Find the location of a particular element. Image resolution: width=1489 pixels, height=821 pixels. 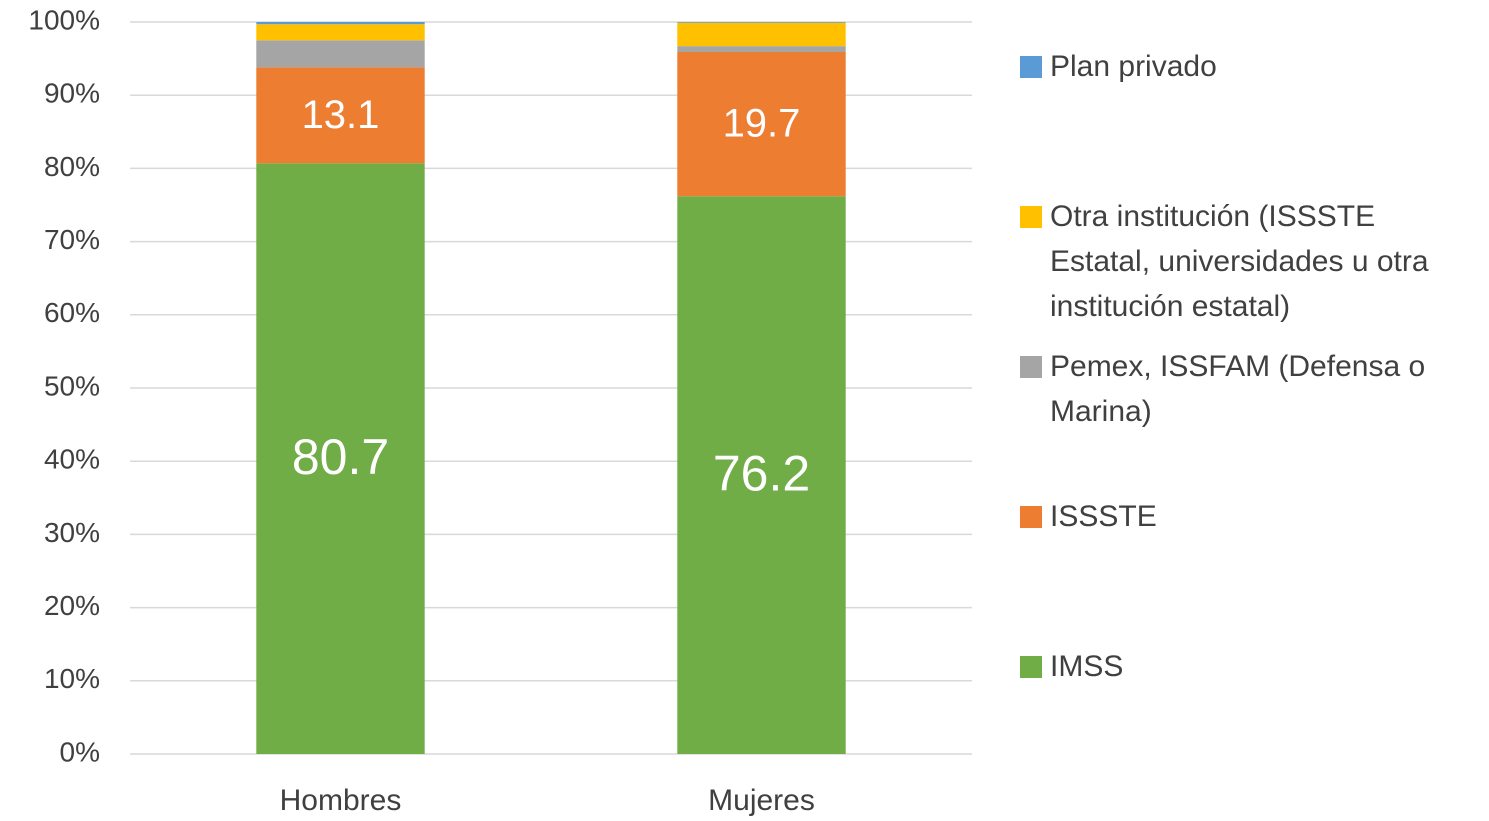

legend-label: IMSS is located at coordinates (1087, 666).